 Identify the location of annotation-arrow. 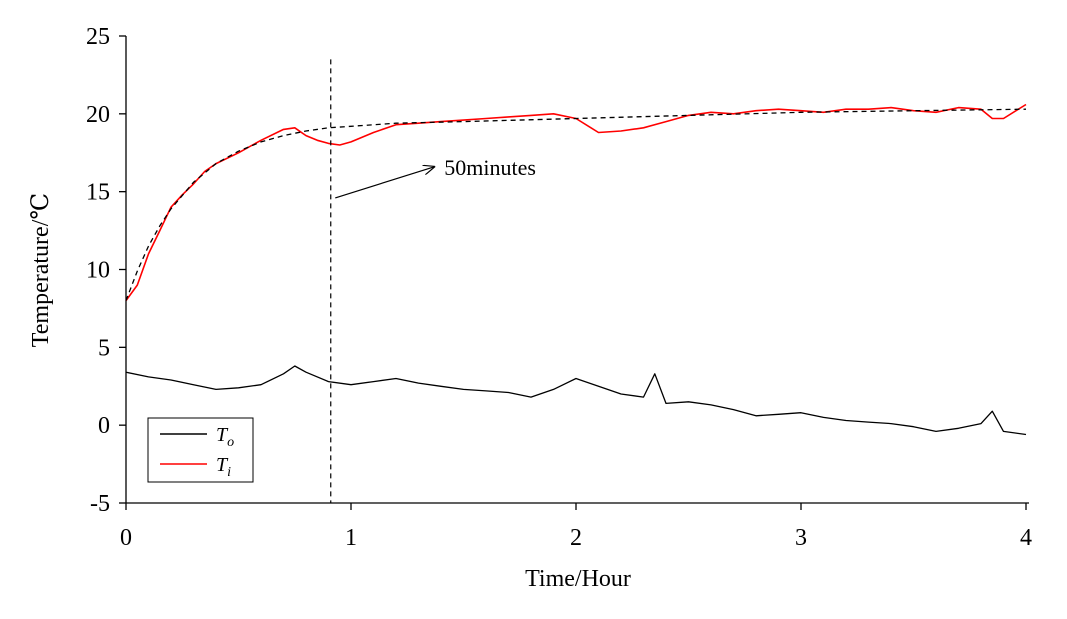
(384, 183).